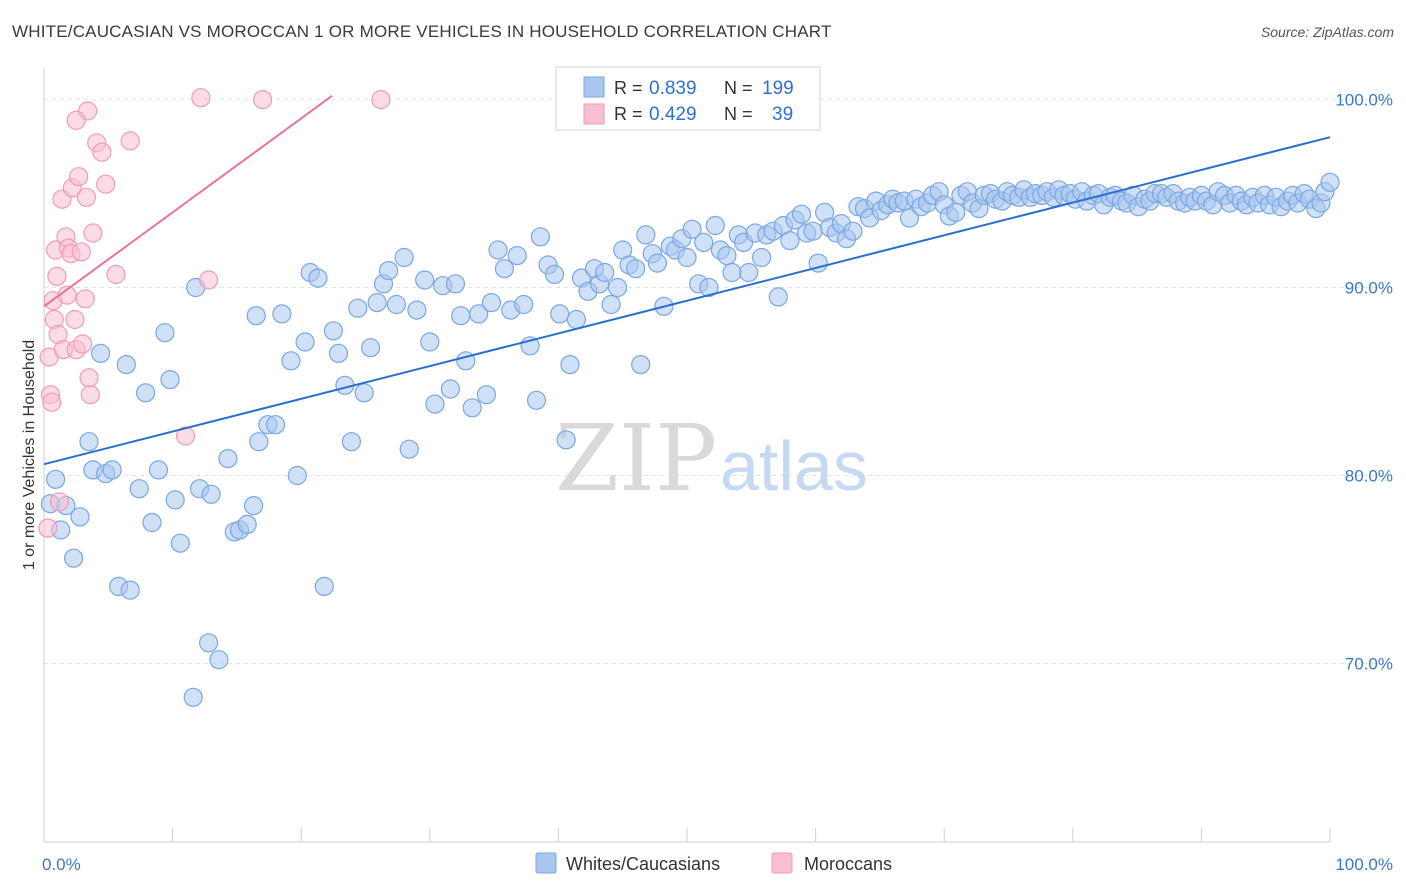 The width and height of the screenshot is (1406, 892). What do you see at coordinates (848, 864) in the screenshot?
I see `bottom-legend-moroccans: Moroccans` at bounding box center [848, 864].